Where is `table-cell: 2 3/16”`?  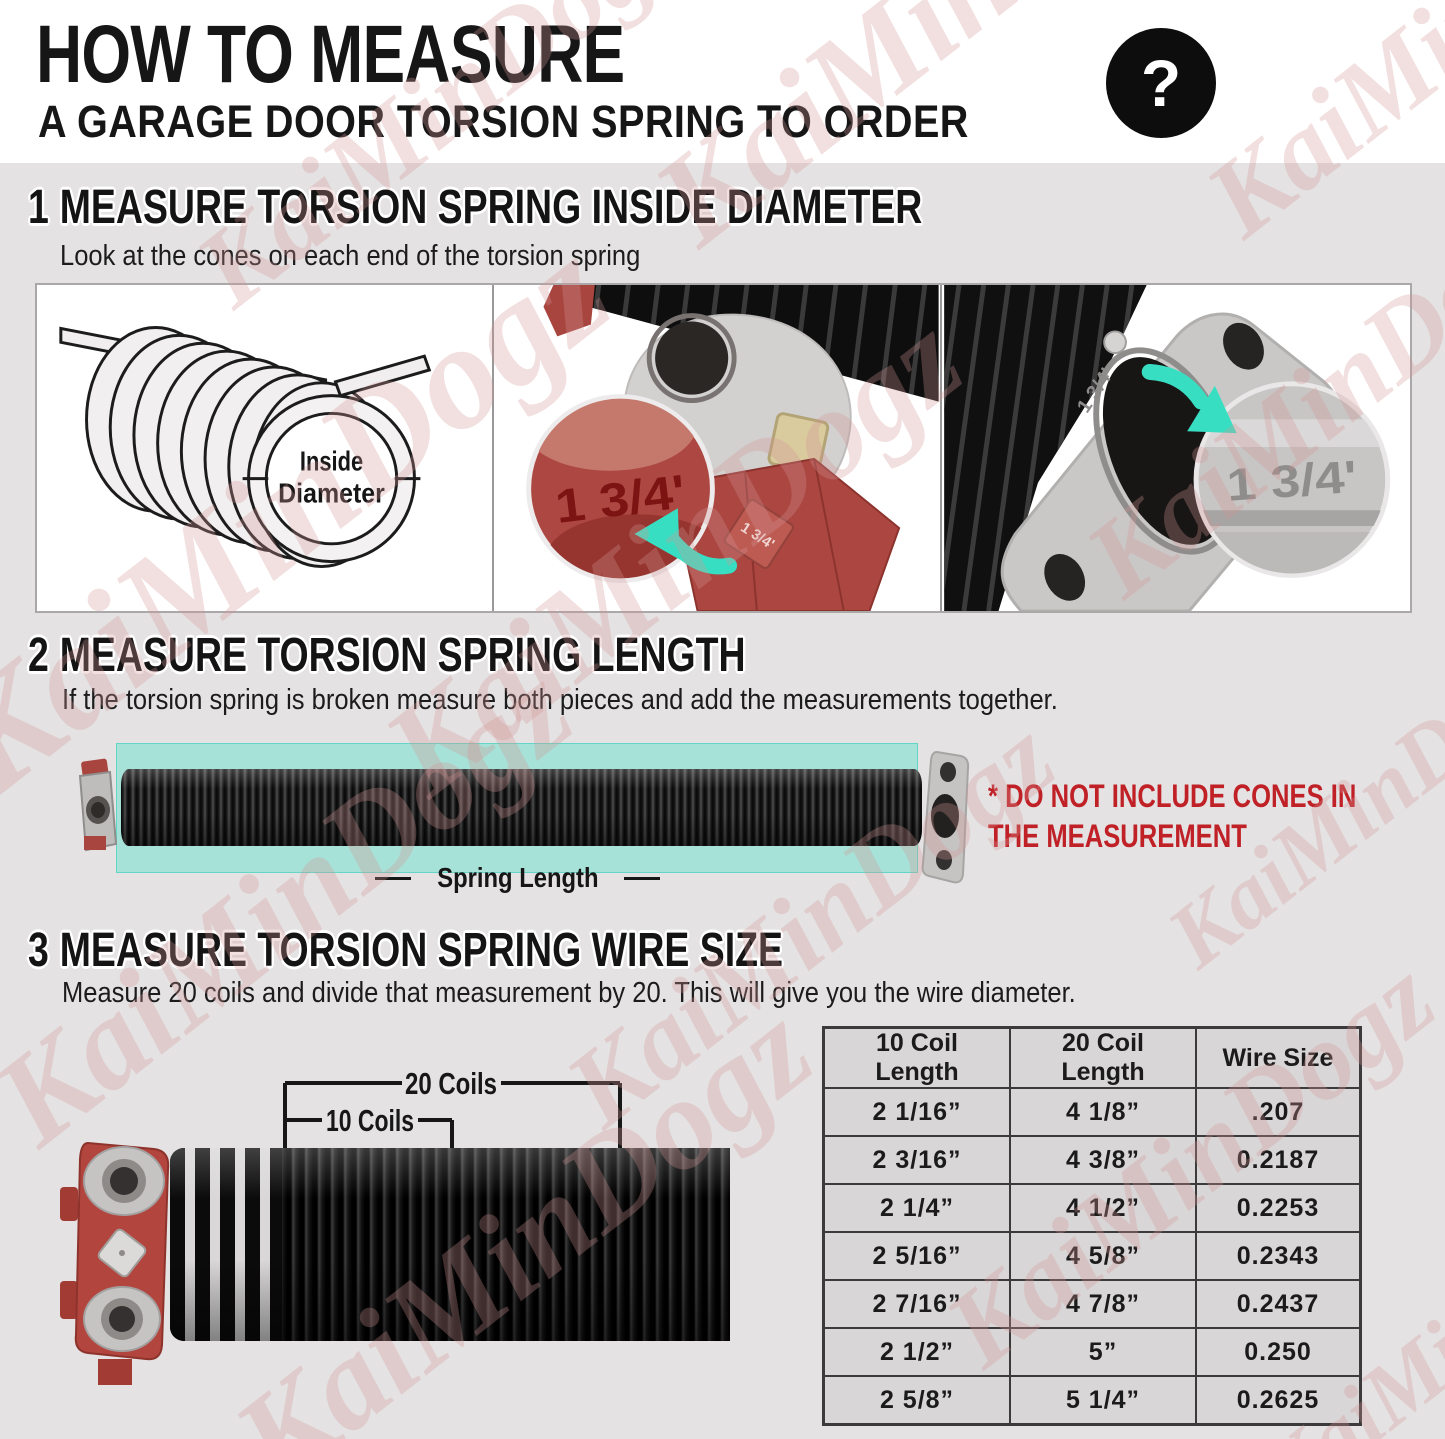
table-cell: 2 3/16” is located at coordinates (916, 1160).